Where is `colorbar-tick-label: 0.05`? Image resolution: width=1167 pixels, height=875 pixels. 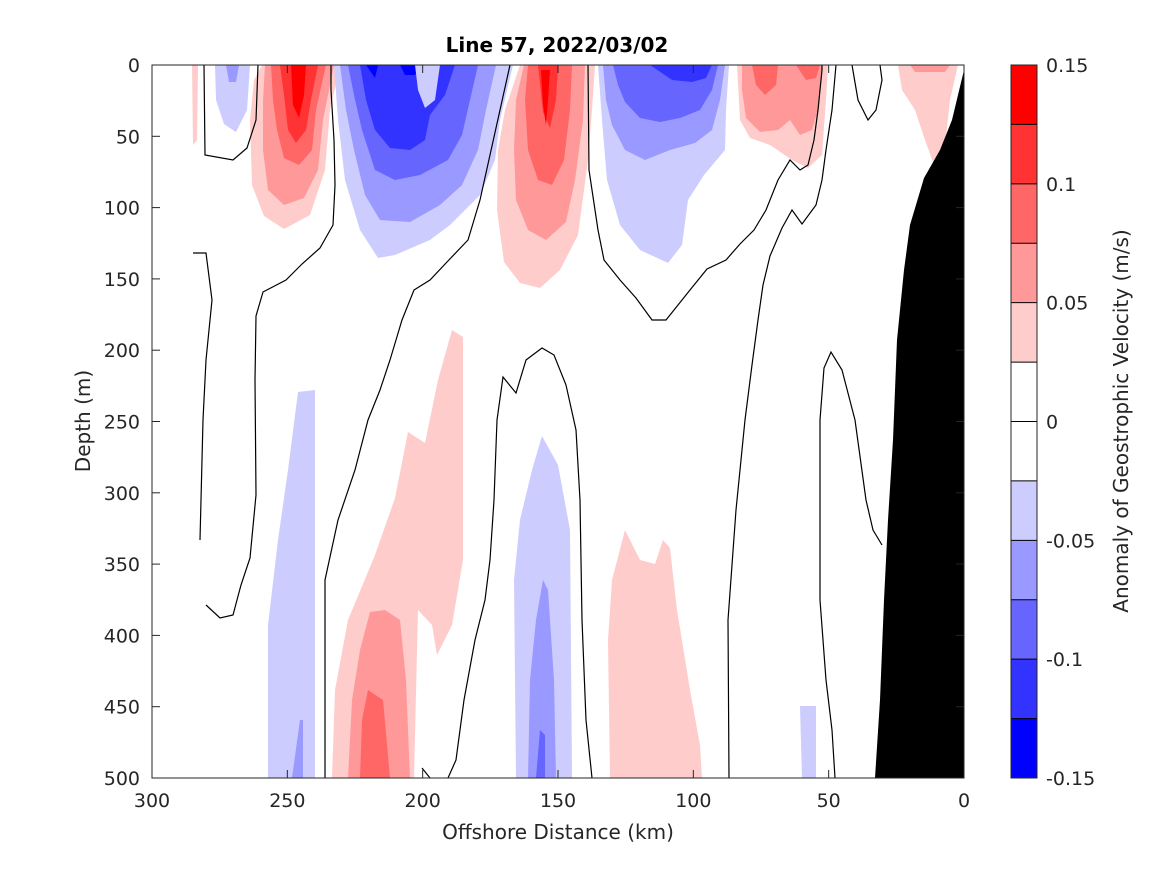 colorbar-tick-label: 0.05 is located at coordinates (1067, 304).